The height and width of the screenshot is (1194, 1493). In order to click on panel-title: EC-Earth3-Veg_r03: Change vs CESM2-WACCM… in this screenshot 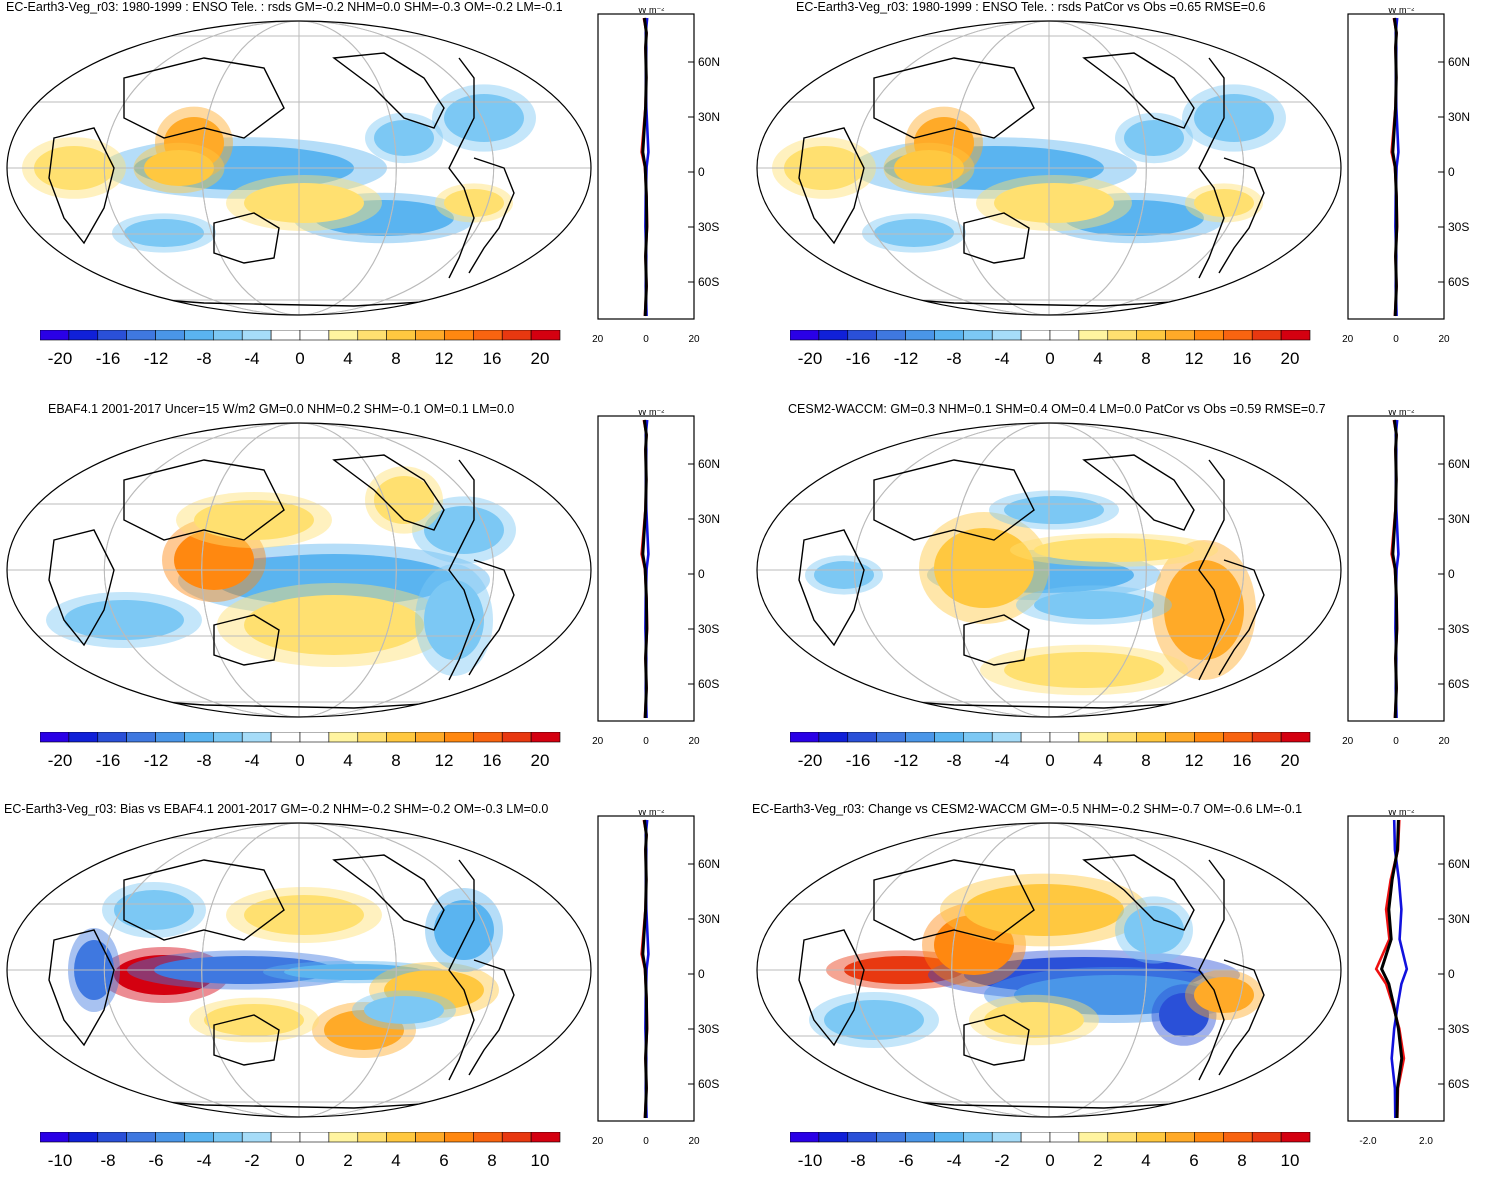, I will do `click(1027, 809)`.